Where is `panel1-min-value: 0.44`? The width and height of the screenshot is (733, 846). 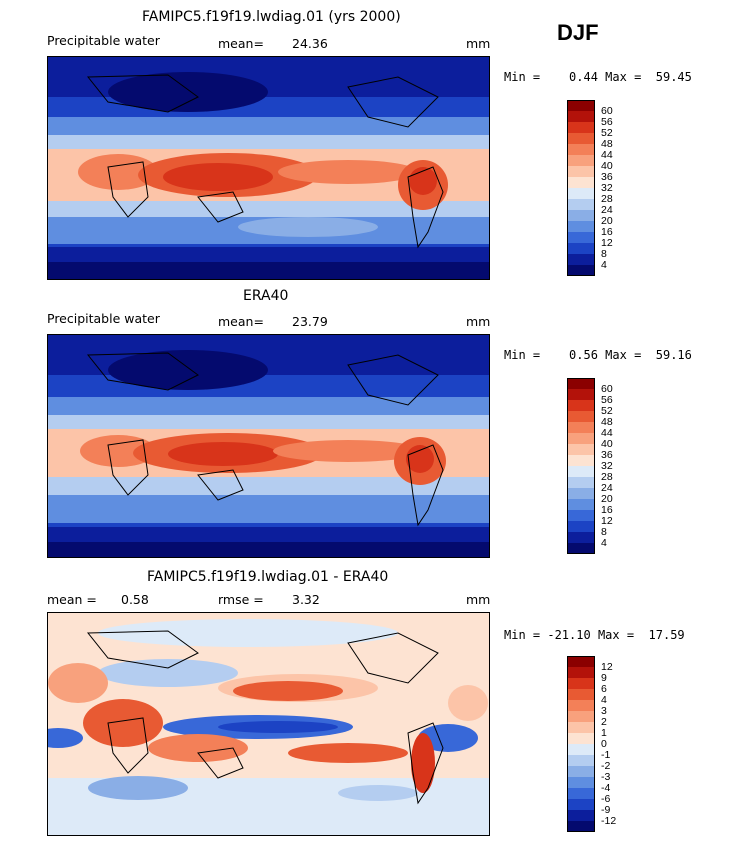 panel1-min-value: 0.44 is located at coordinates (583, 77).